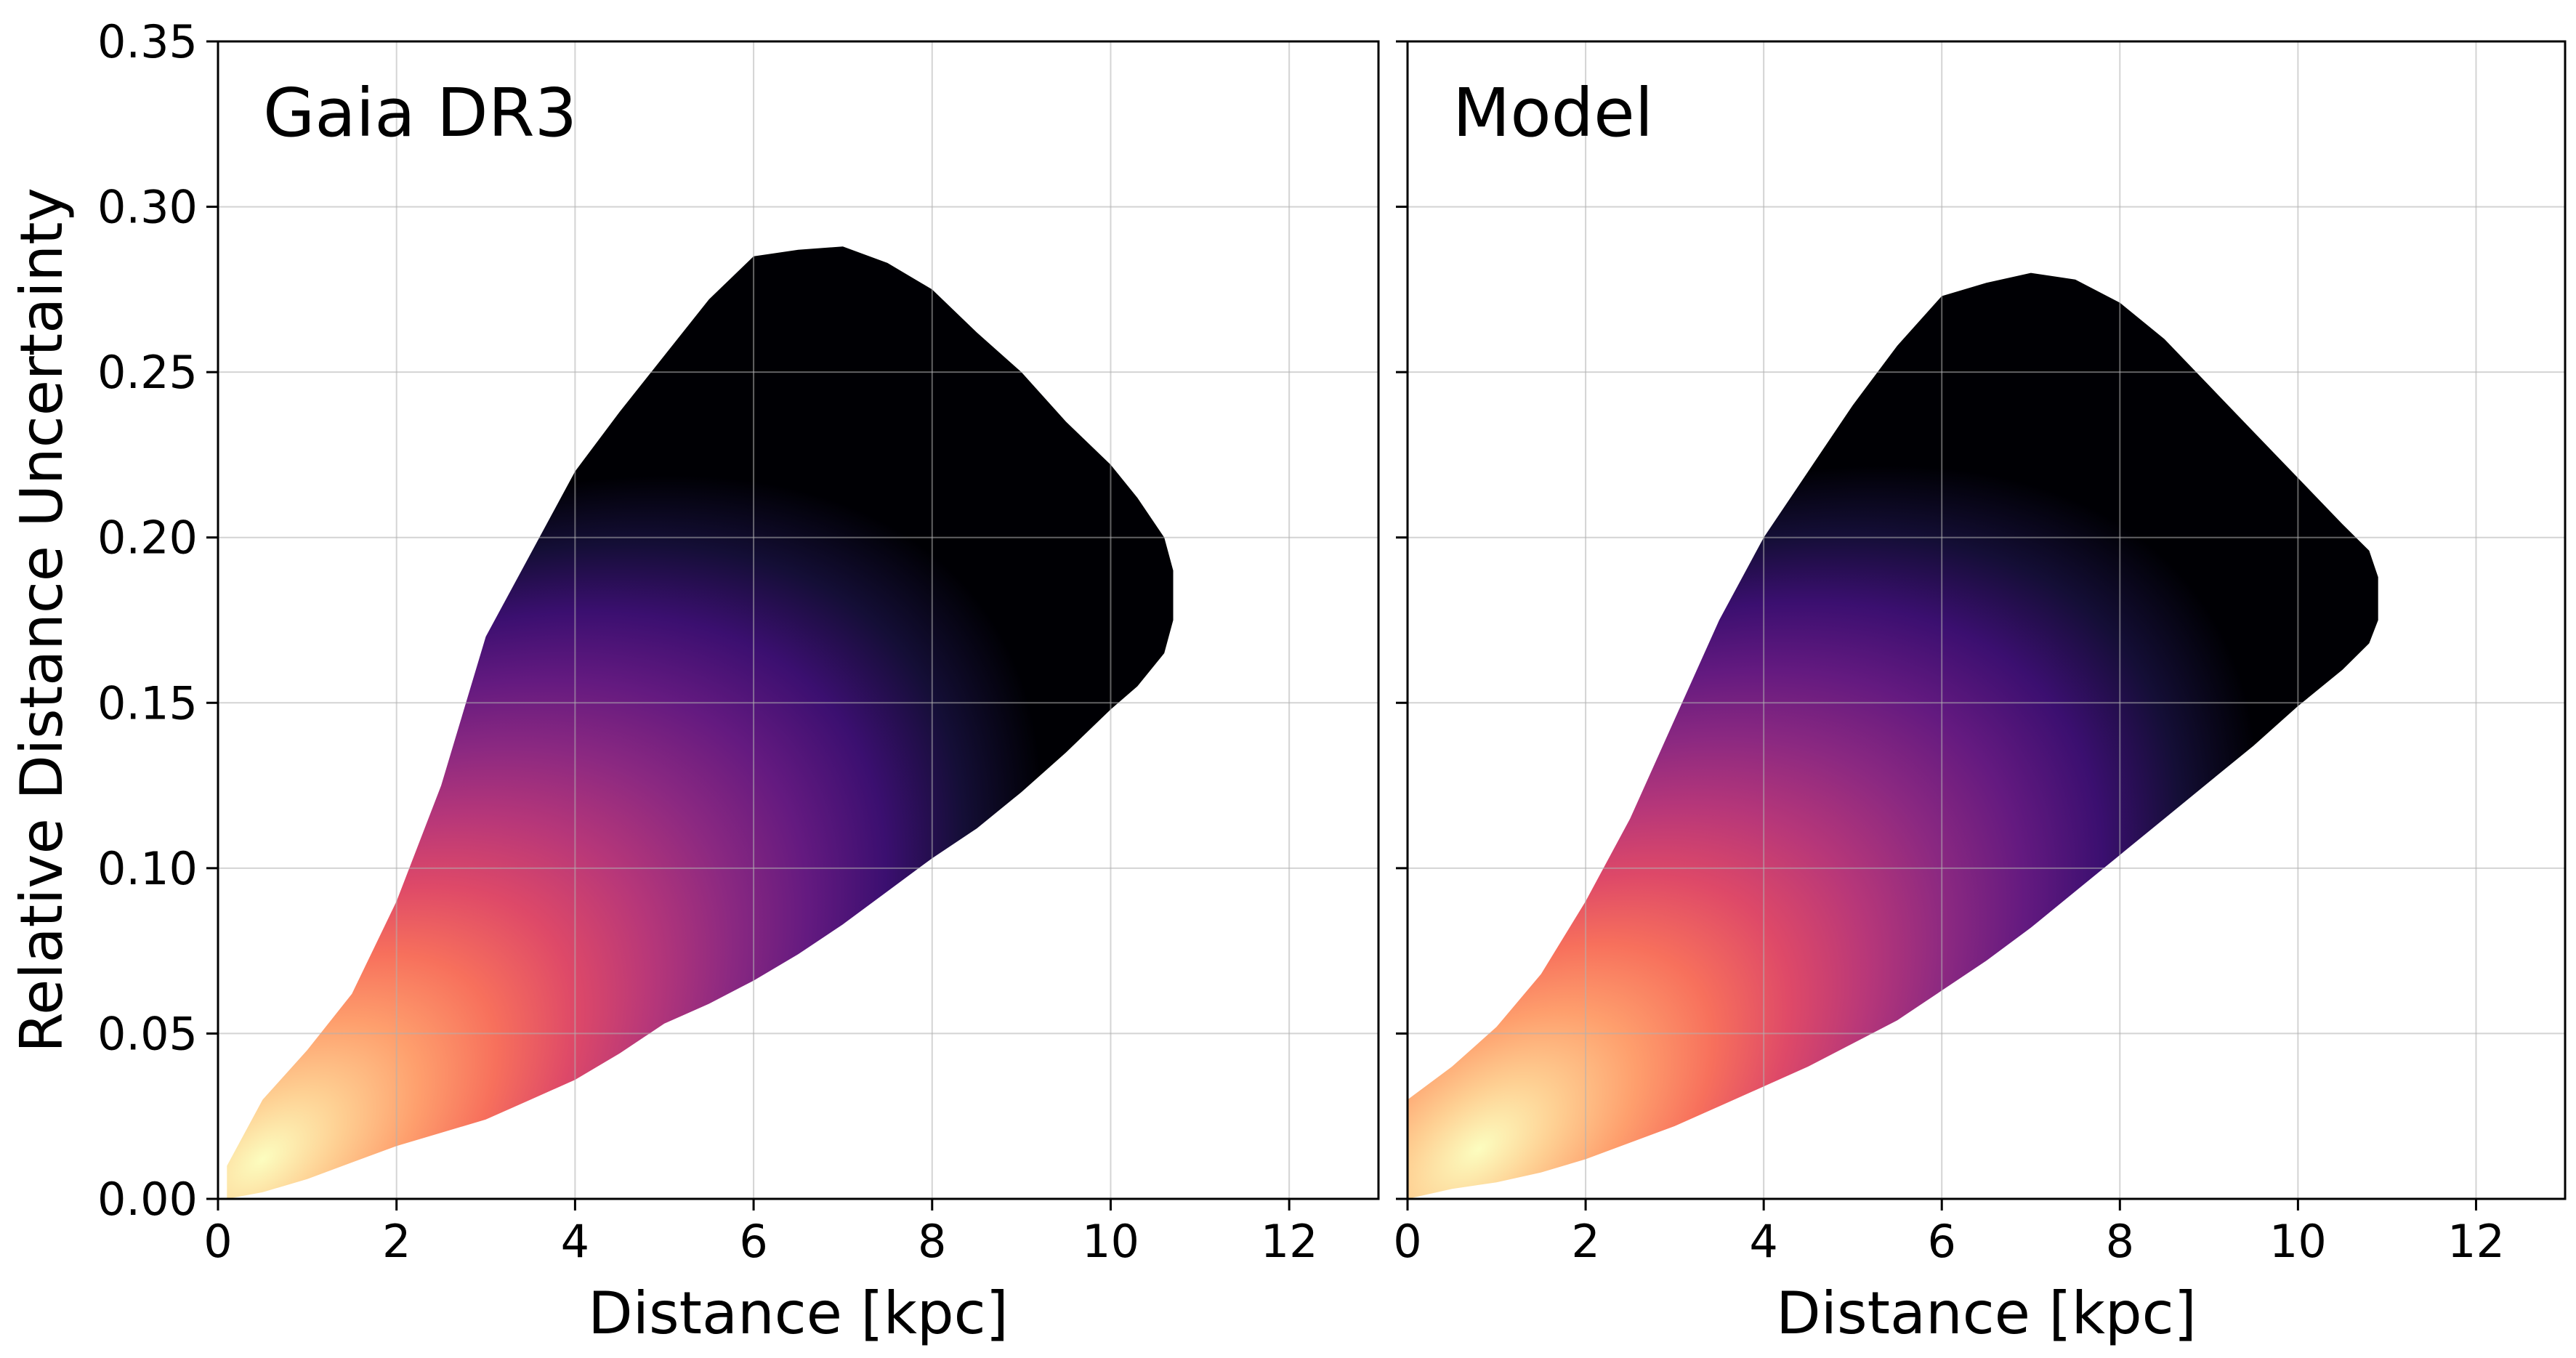 The image size is (2576, 1358). I want to click on y-tick-label: 0.15, so click(148, 702).